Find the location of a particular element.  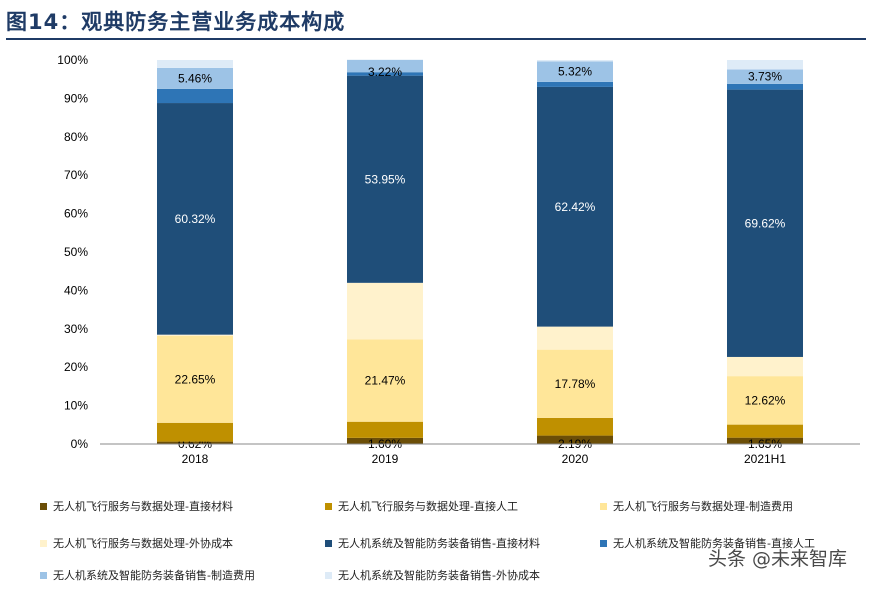

y-tick-label: 60% is located at coordinates (76, 214).